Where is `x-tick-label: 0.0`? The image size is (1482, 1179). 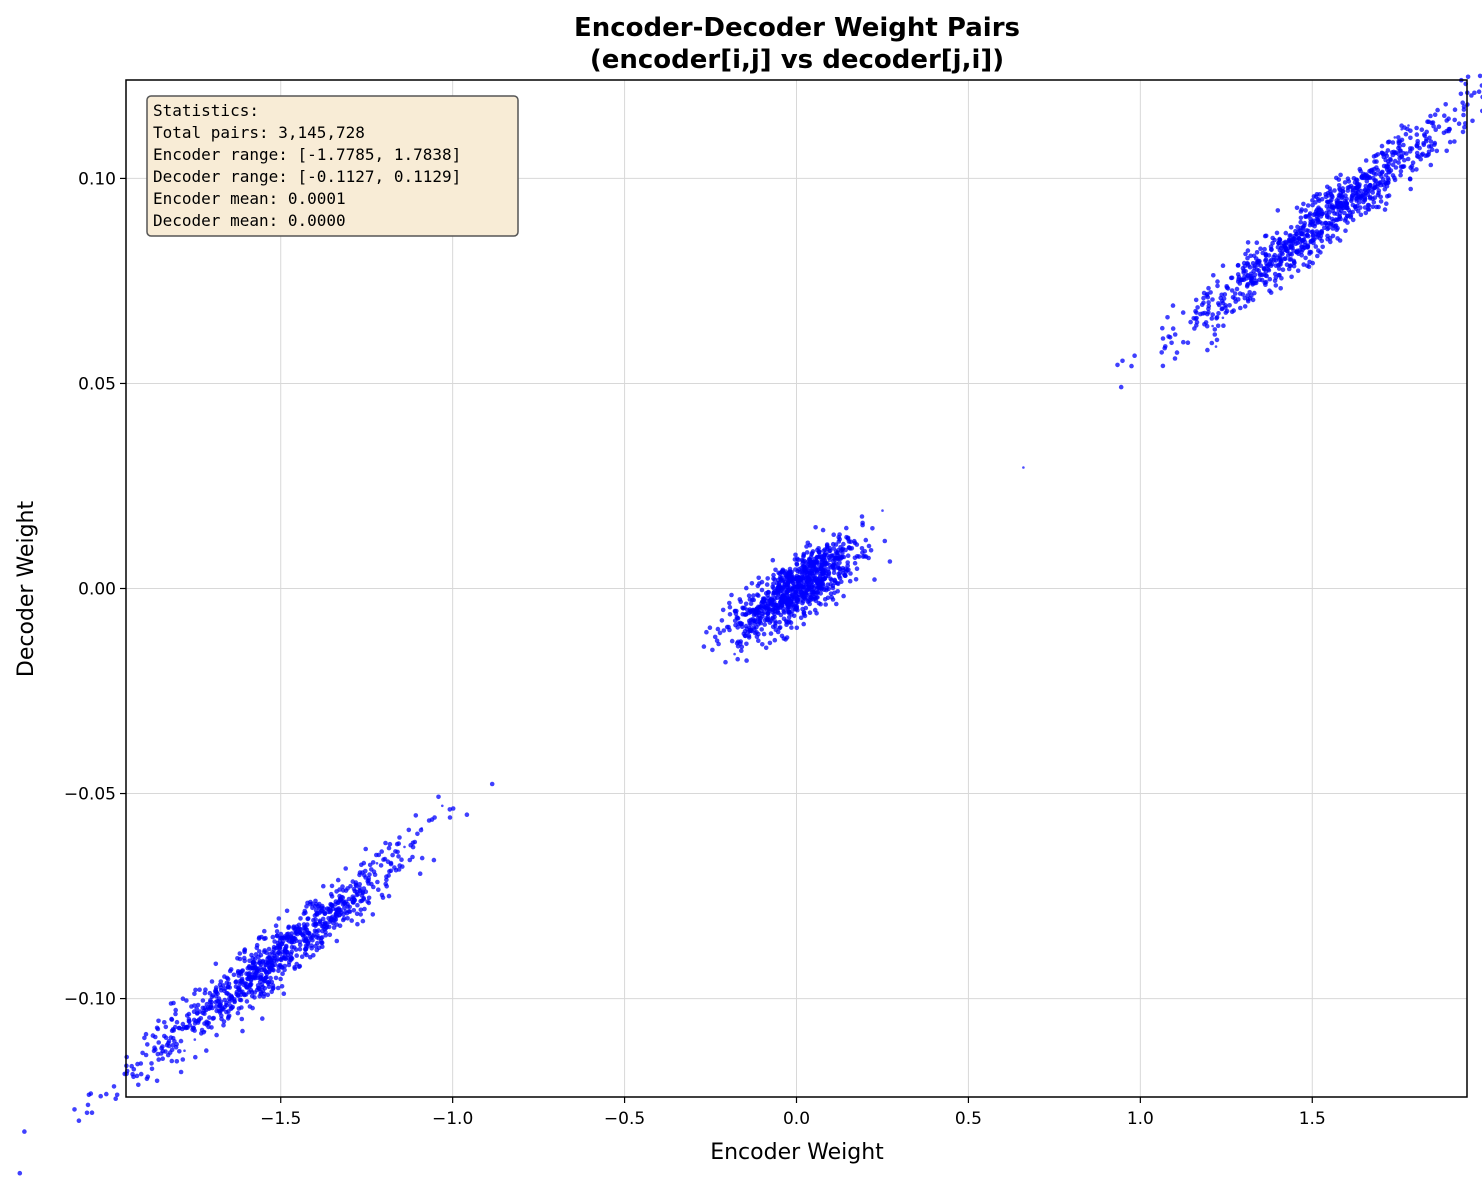
x-tick-label: 0.0 is located at coordinates (796, 1119).